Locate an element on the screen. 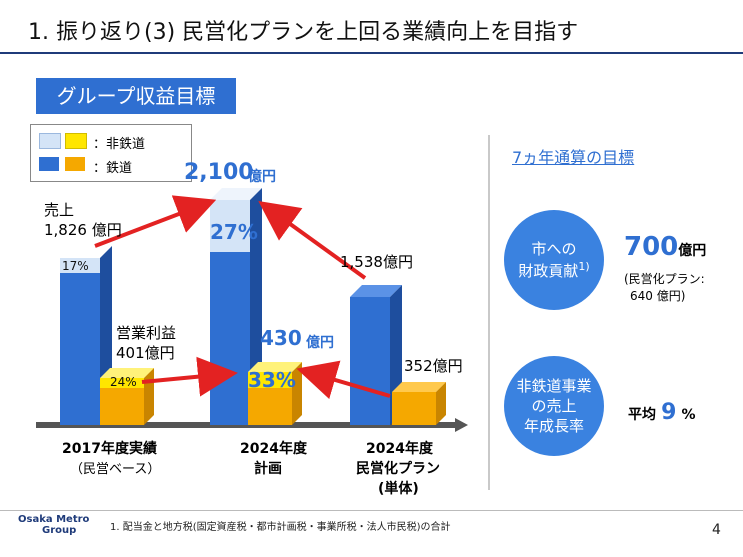 The width and height of the screenshot is (743, 557). fiscal-contribution-footnote-mark: 1) is located at coordinates (584, 266).